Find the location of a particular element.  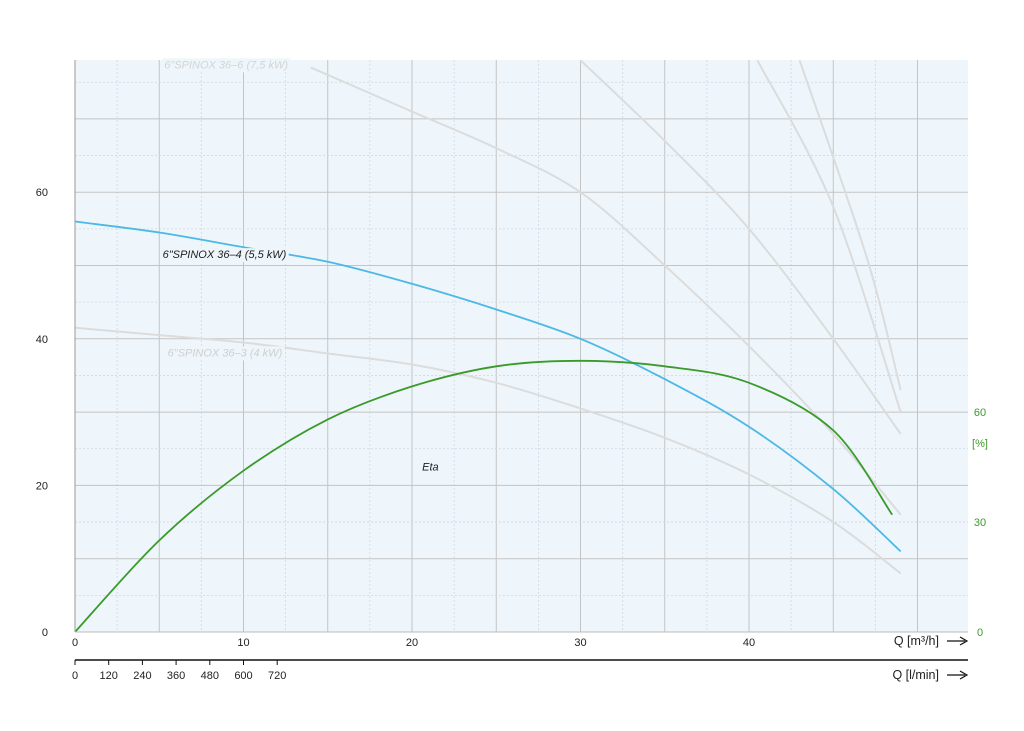

x-axis-title-m3h: Q [m³/h] is located at coordinates (916, 641).